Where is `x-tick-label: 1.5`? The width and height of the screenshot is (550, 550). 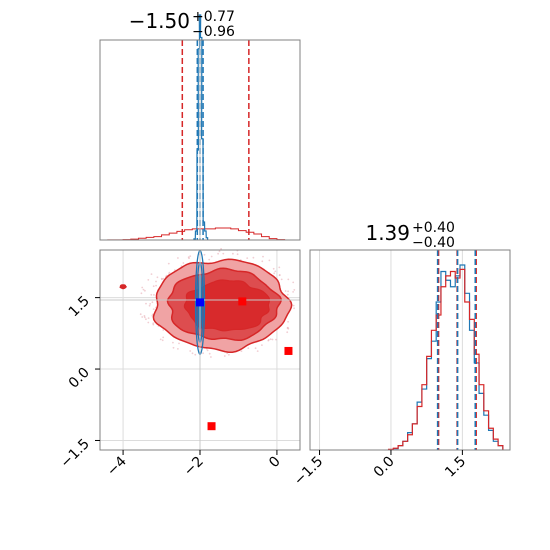 x-tick-label: 1.5 is located at coordinates (455, 467).